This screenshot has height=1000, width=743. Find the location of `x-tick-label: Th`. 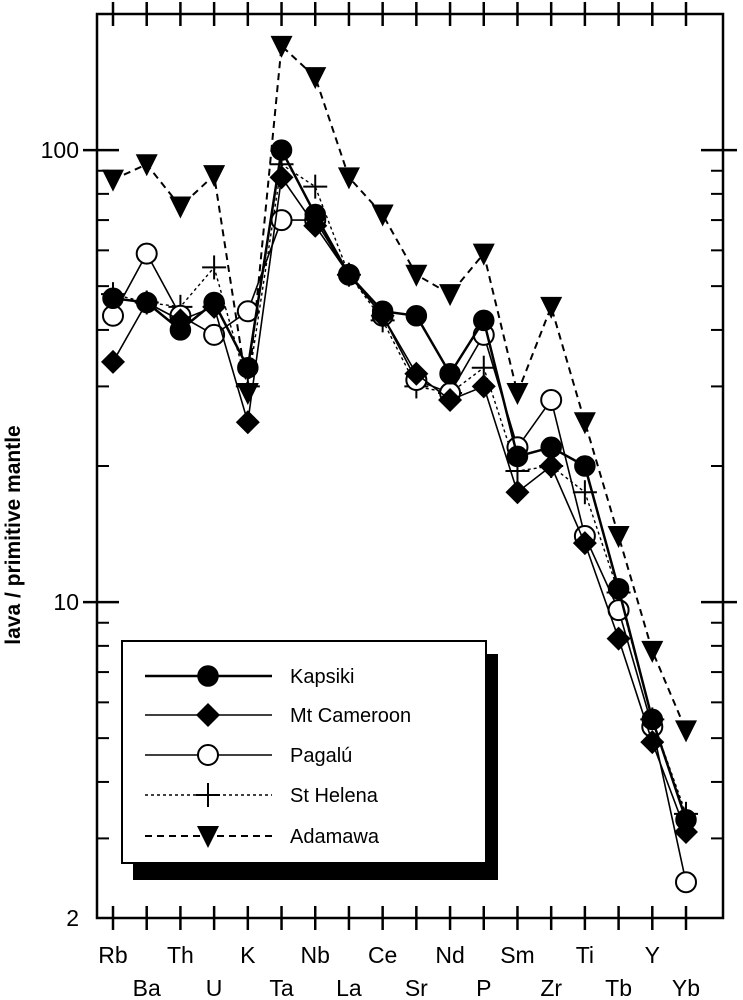

x-tick-label: Th is located at coordinates (180, 955).